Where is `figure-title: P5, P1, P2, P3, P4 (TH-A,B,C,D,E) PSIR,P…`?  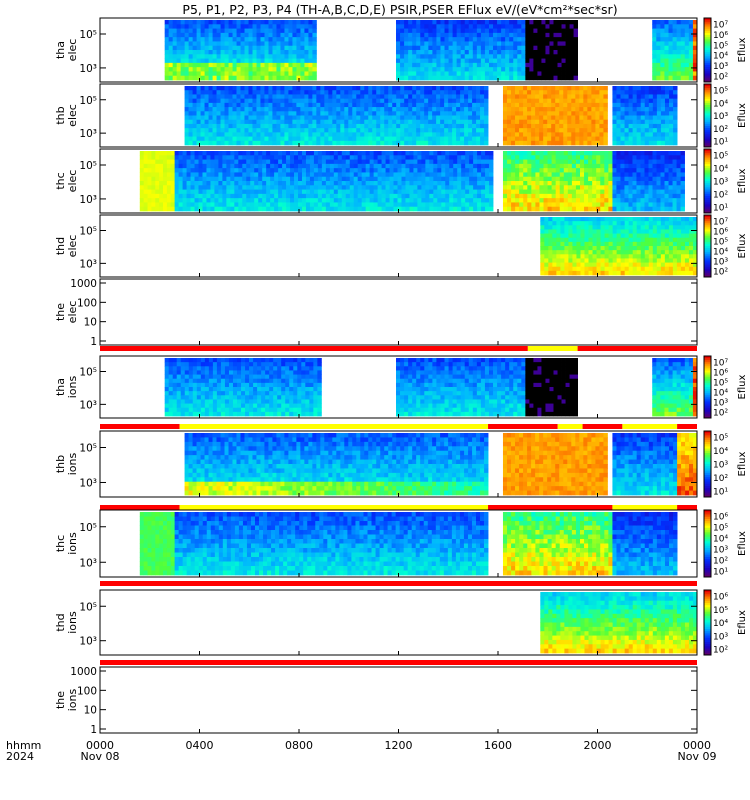
figure-title: P5, P1, P2, P3, P4 (TH-A,B,C,D,E) PSIR,P… is located at coordinates (399, 9).